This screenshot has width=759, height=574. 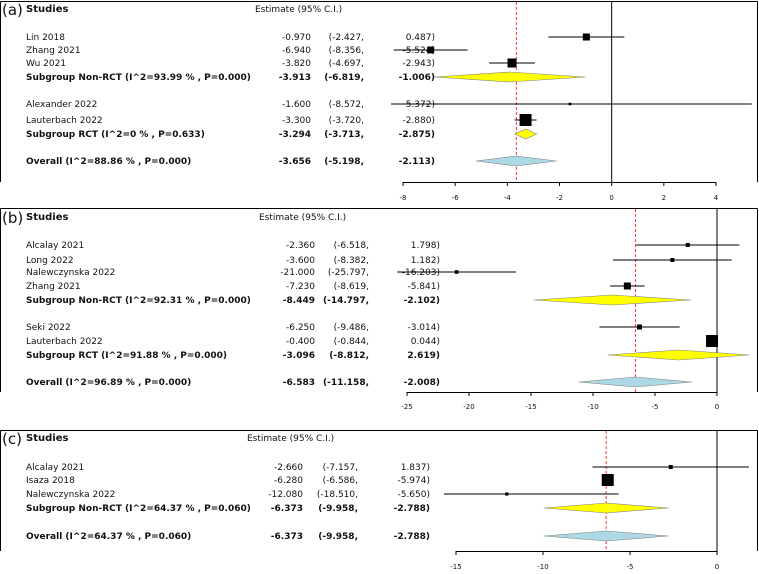 I want to click on ci-lower-value: (-25.797,, so click(x=348, y=273).